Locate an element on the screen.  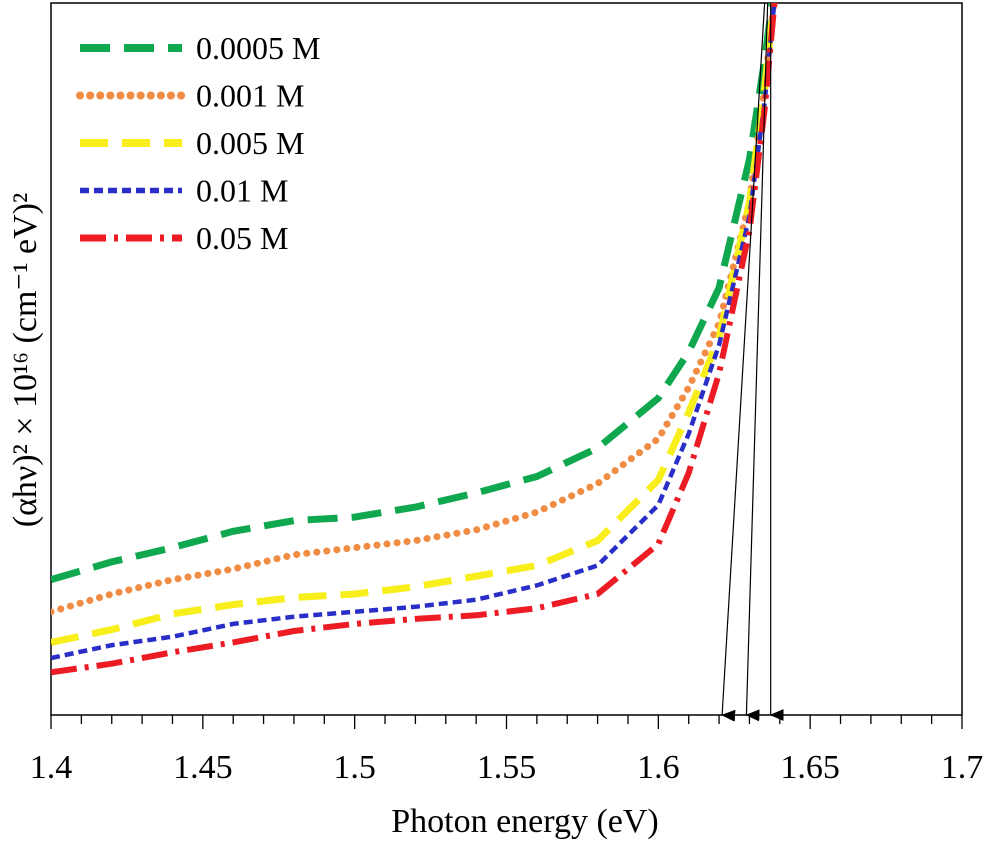
annotation-layer is located at coordinates (752, 362).